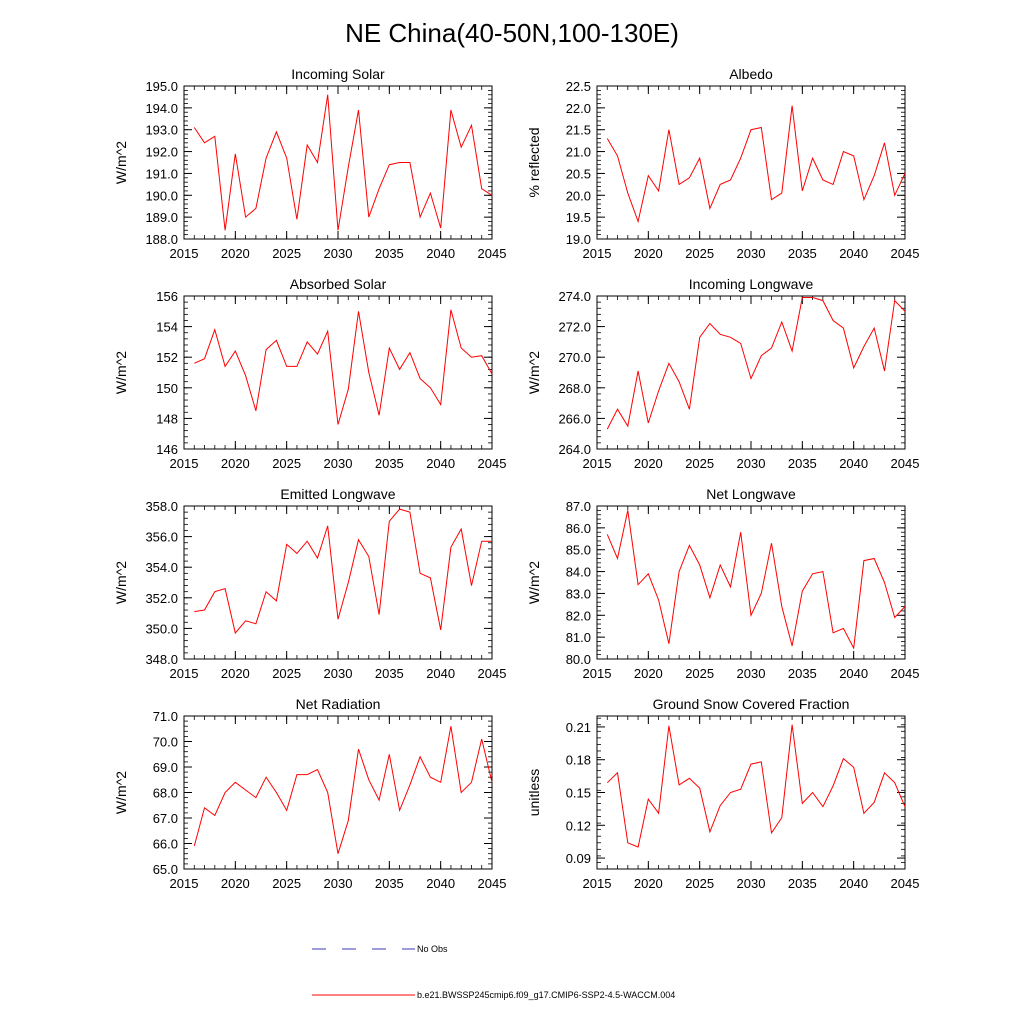  Describe the element at coordinates (161, 659) in the screenshot. I see `y-tick-label: 348.0` at that location.